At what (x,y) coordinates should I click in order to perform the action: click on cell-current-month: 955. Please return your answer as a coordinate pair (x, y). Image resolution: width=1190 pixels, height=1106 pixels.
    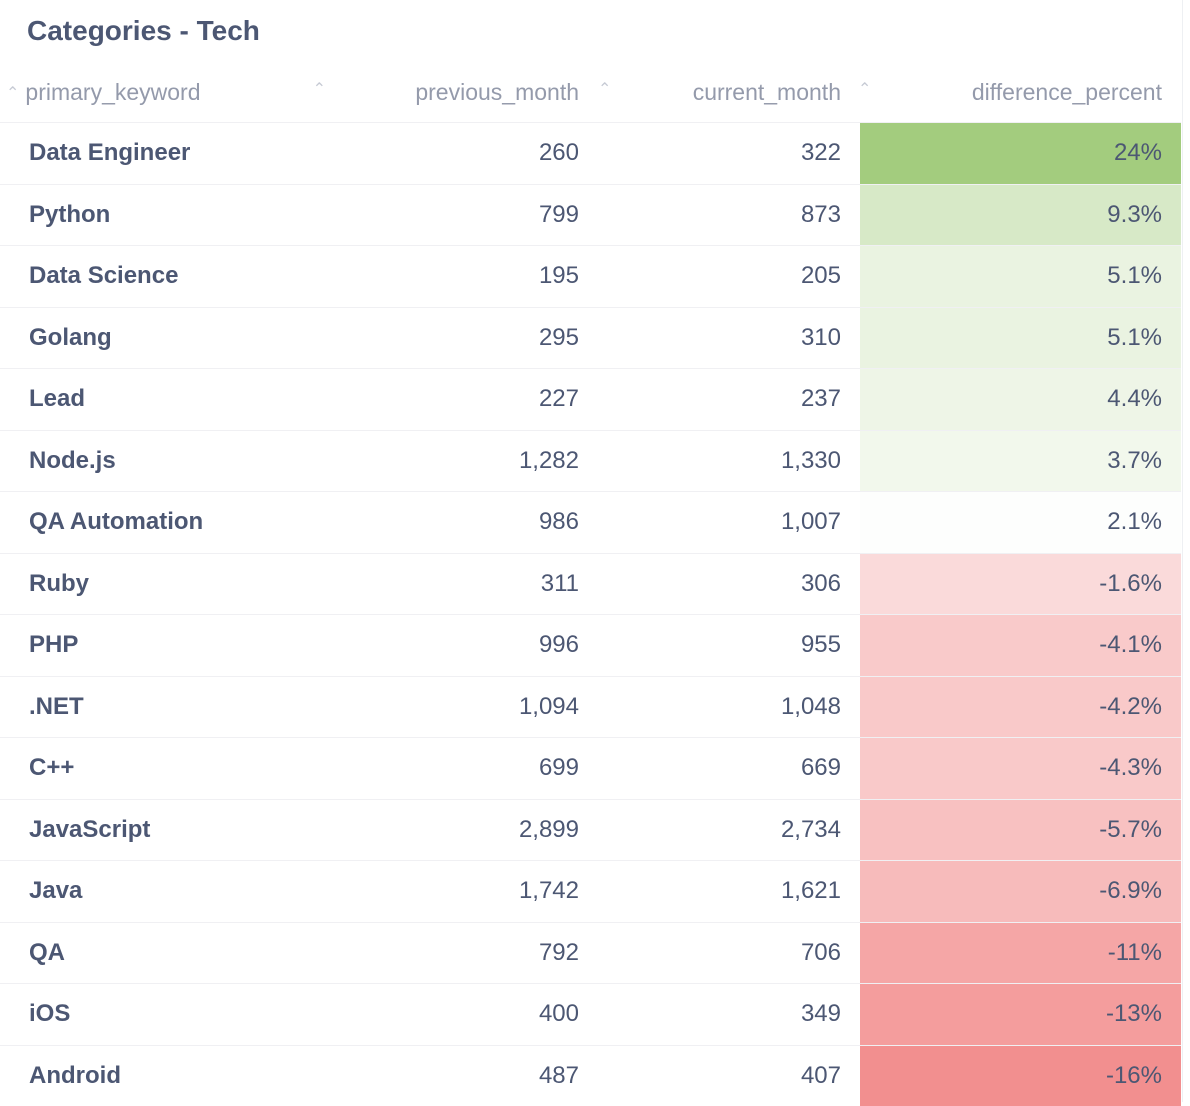
    Looking at the image, I should click on (729, 646).